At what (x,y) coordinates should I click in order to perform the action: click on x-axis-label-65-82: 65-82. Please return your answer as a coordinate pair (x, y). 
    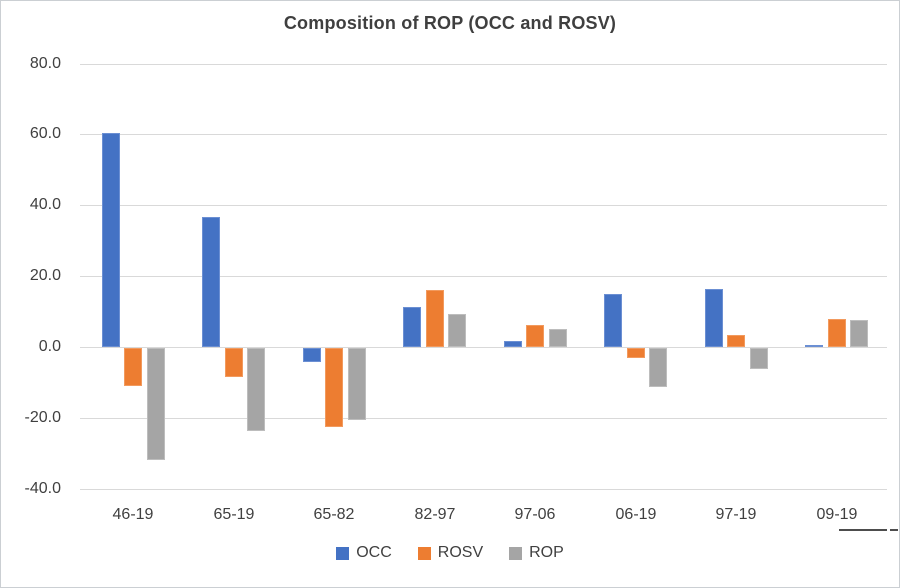
    Looking at the image, I should click on (334, 514).